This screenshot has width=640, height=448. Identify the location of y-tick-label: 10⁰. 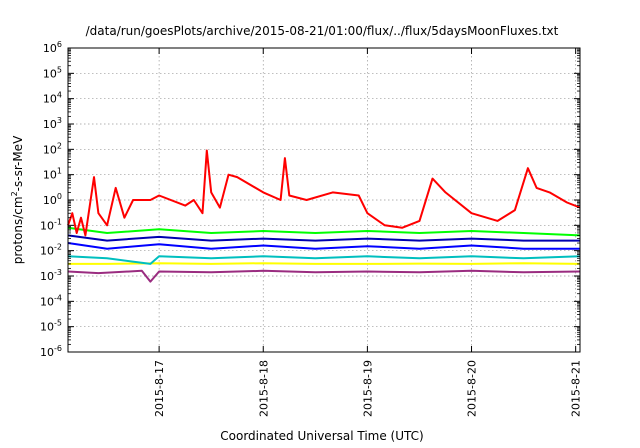
(52, 199).